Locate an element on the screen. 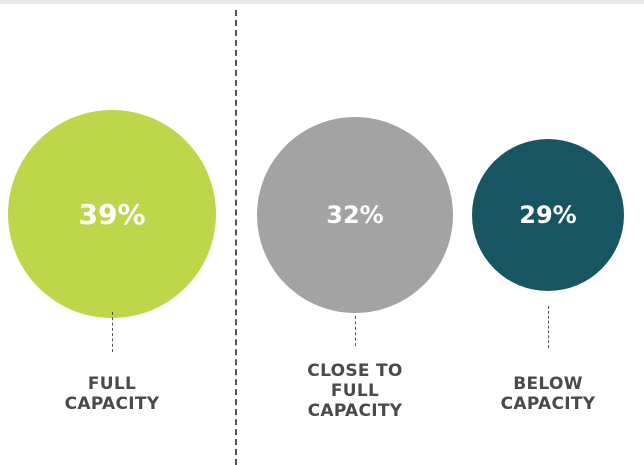 Image resolution: width=644 pixels, height=465 pixels. bubble-close-to-full-capacity: 32% is located at coordinates (355, 215).